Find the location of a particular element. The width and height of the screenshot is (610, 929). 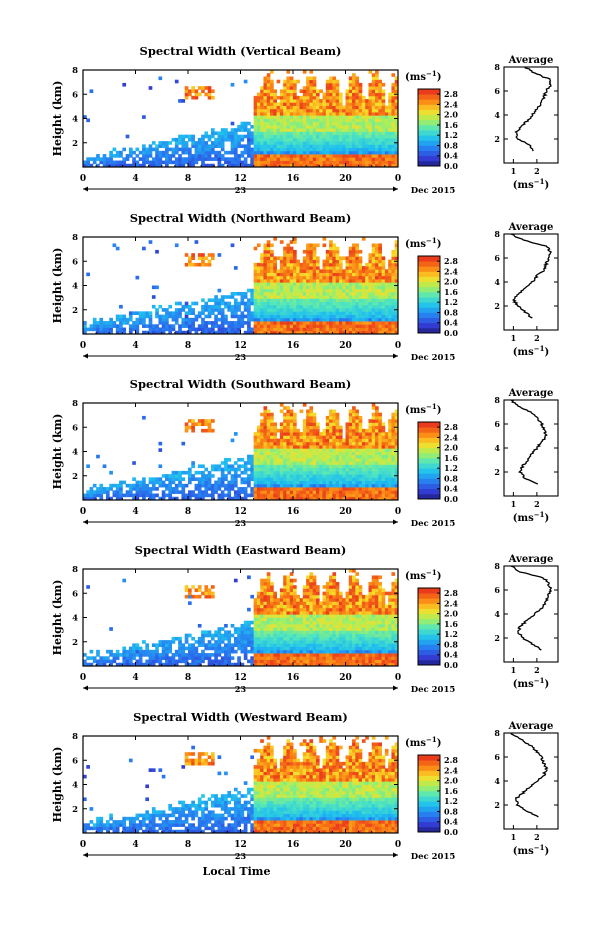

profile-y-tick-label: 6 is located at coordinates (497, 424).